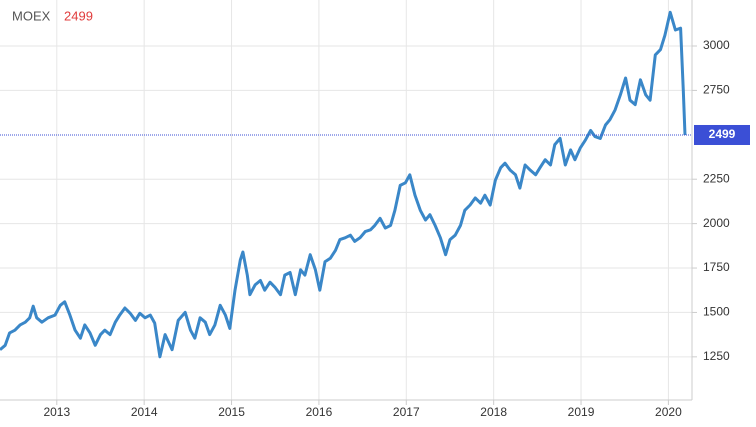 The width and height of the screenshot is (756, 427). I want to click on current-value-box, so click(722, 134).